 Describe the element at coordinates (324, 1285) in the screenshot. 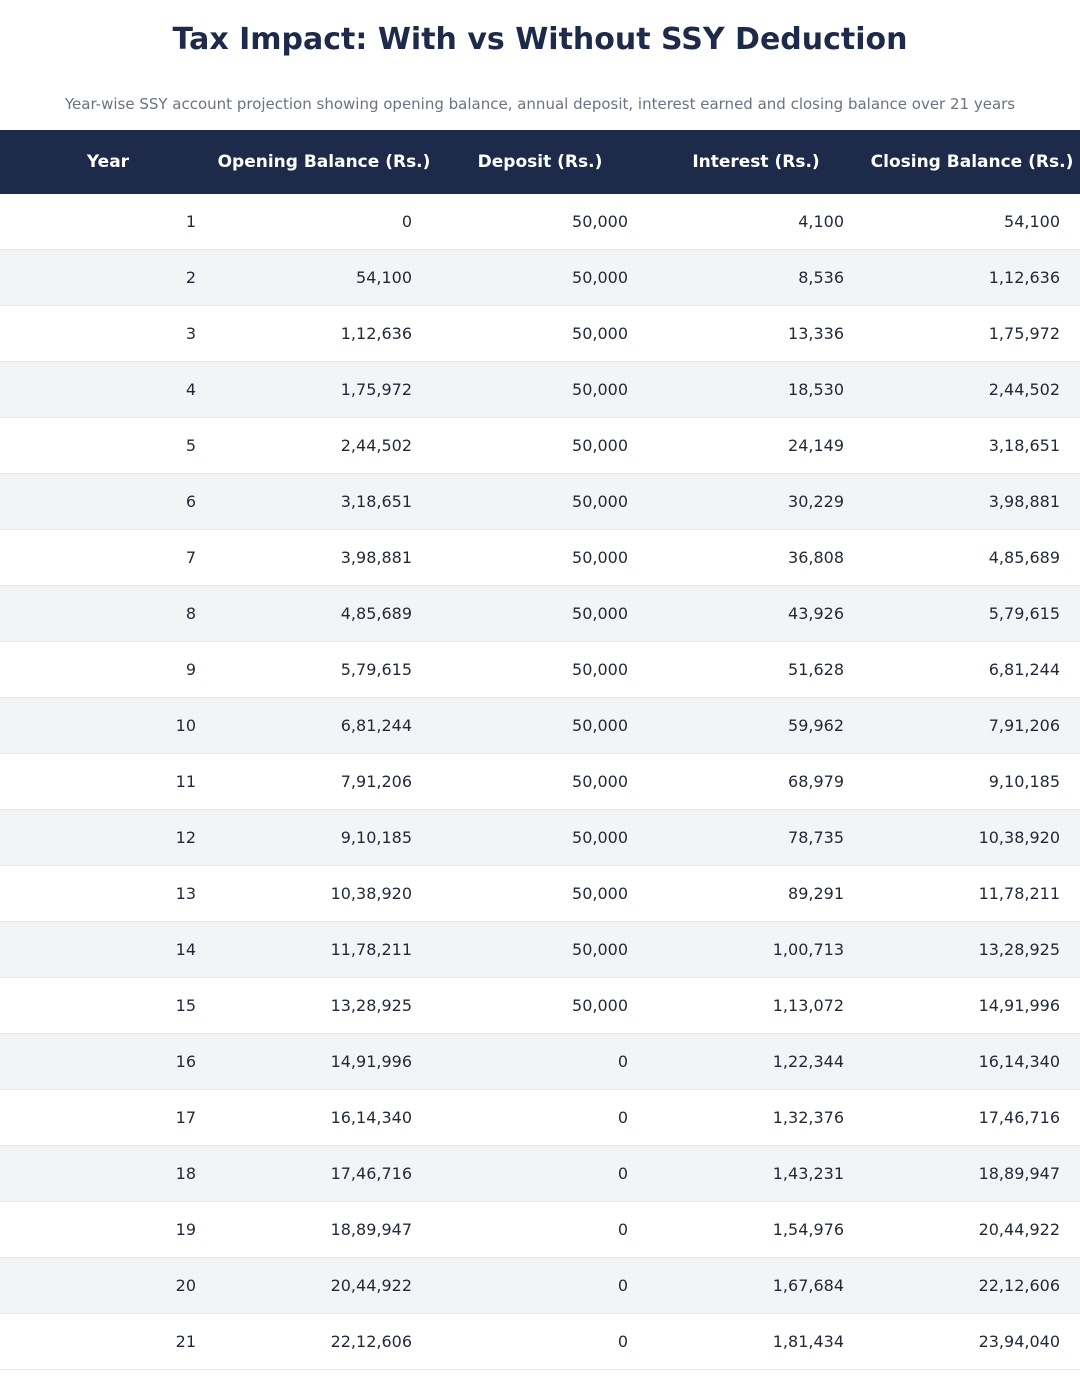

I see `table-cell: 20,44,922` at that location.